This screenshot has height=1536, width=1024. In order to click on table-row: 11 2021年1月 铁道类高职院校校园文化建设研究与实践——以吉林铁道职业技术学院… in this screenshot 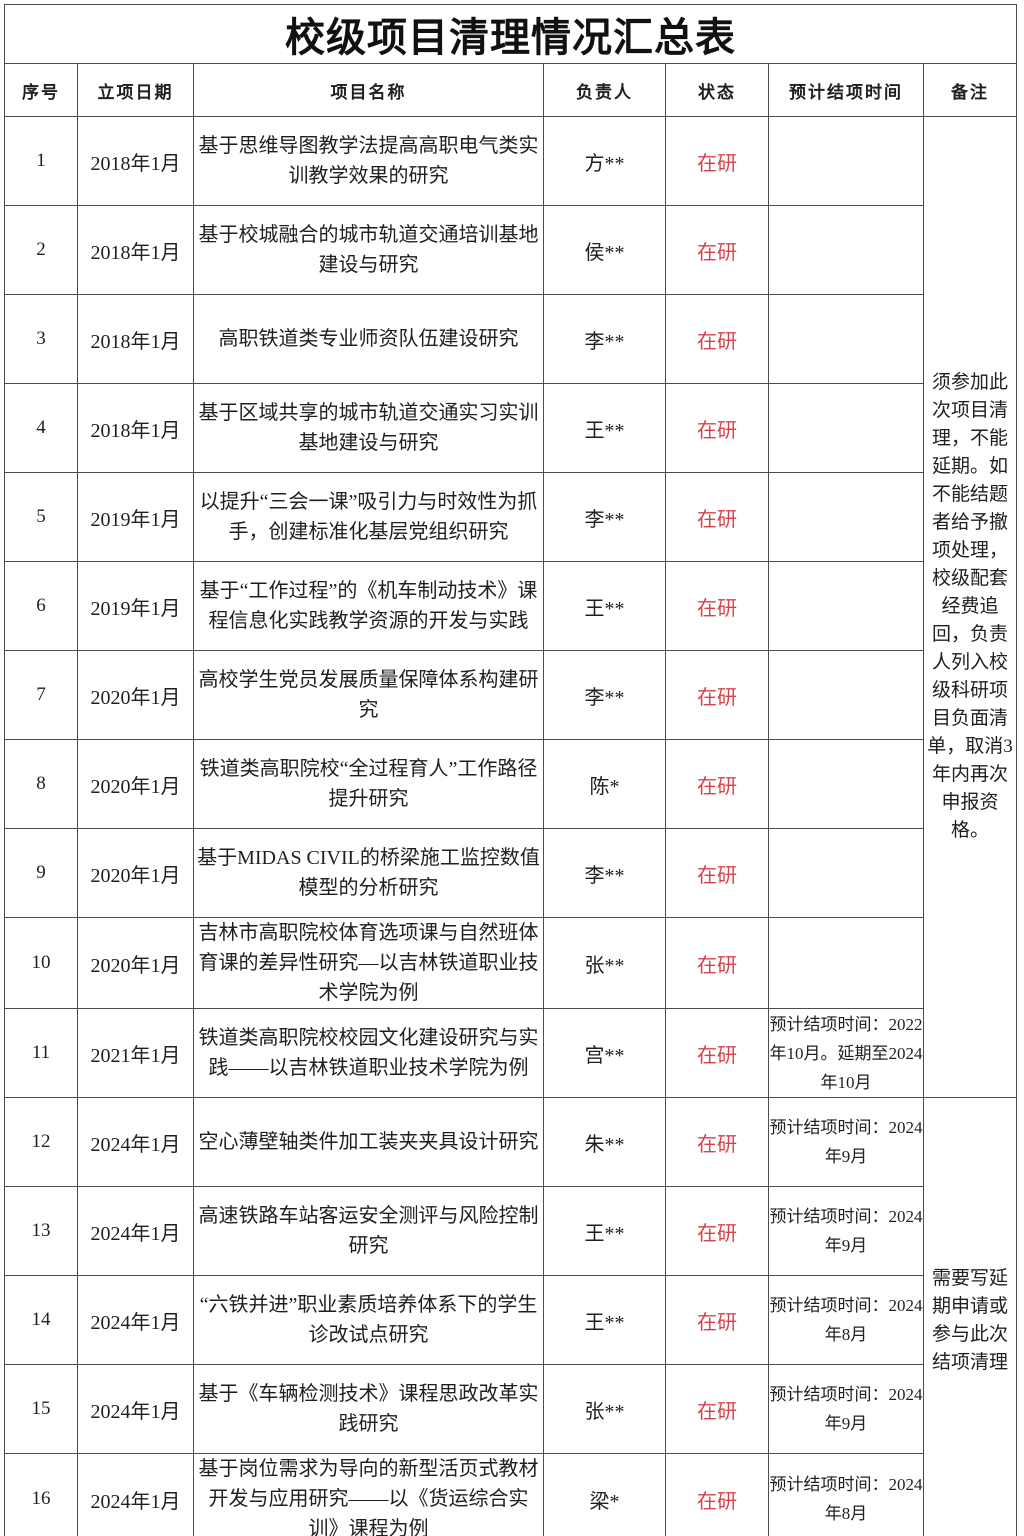, I will do `click(510, 1053)`.